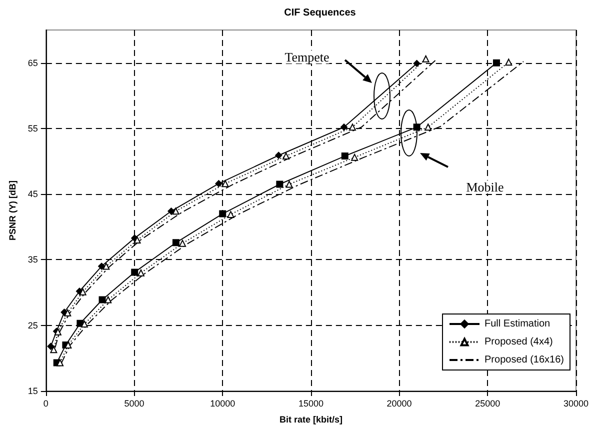 The height and width of the screenshot is (432, 598). Describe the element at coordinates (33, 325) in the screenshot. I see `y-tick-label: 25` at that location.